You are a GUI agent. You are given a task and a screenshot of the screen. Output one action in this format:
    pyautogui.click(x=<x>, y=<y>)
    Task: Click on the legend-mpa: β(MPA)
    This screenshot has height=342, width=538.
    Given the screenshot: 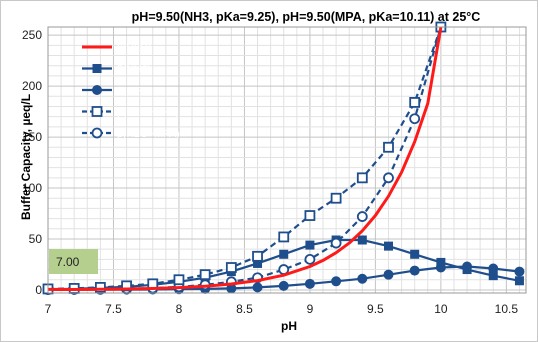 What is the action you would take?
    pyautogui.click(x=117, y=91)
    